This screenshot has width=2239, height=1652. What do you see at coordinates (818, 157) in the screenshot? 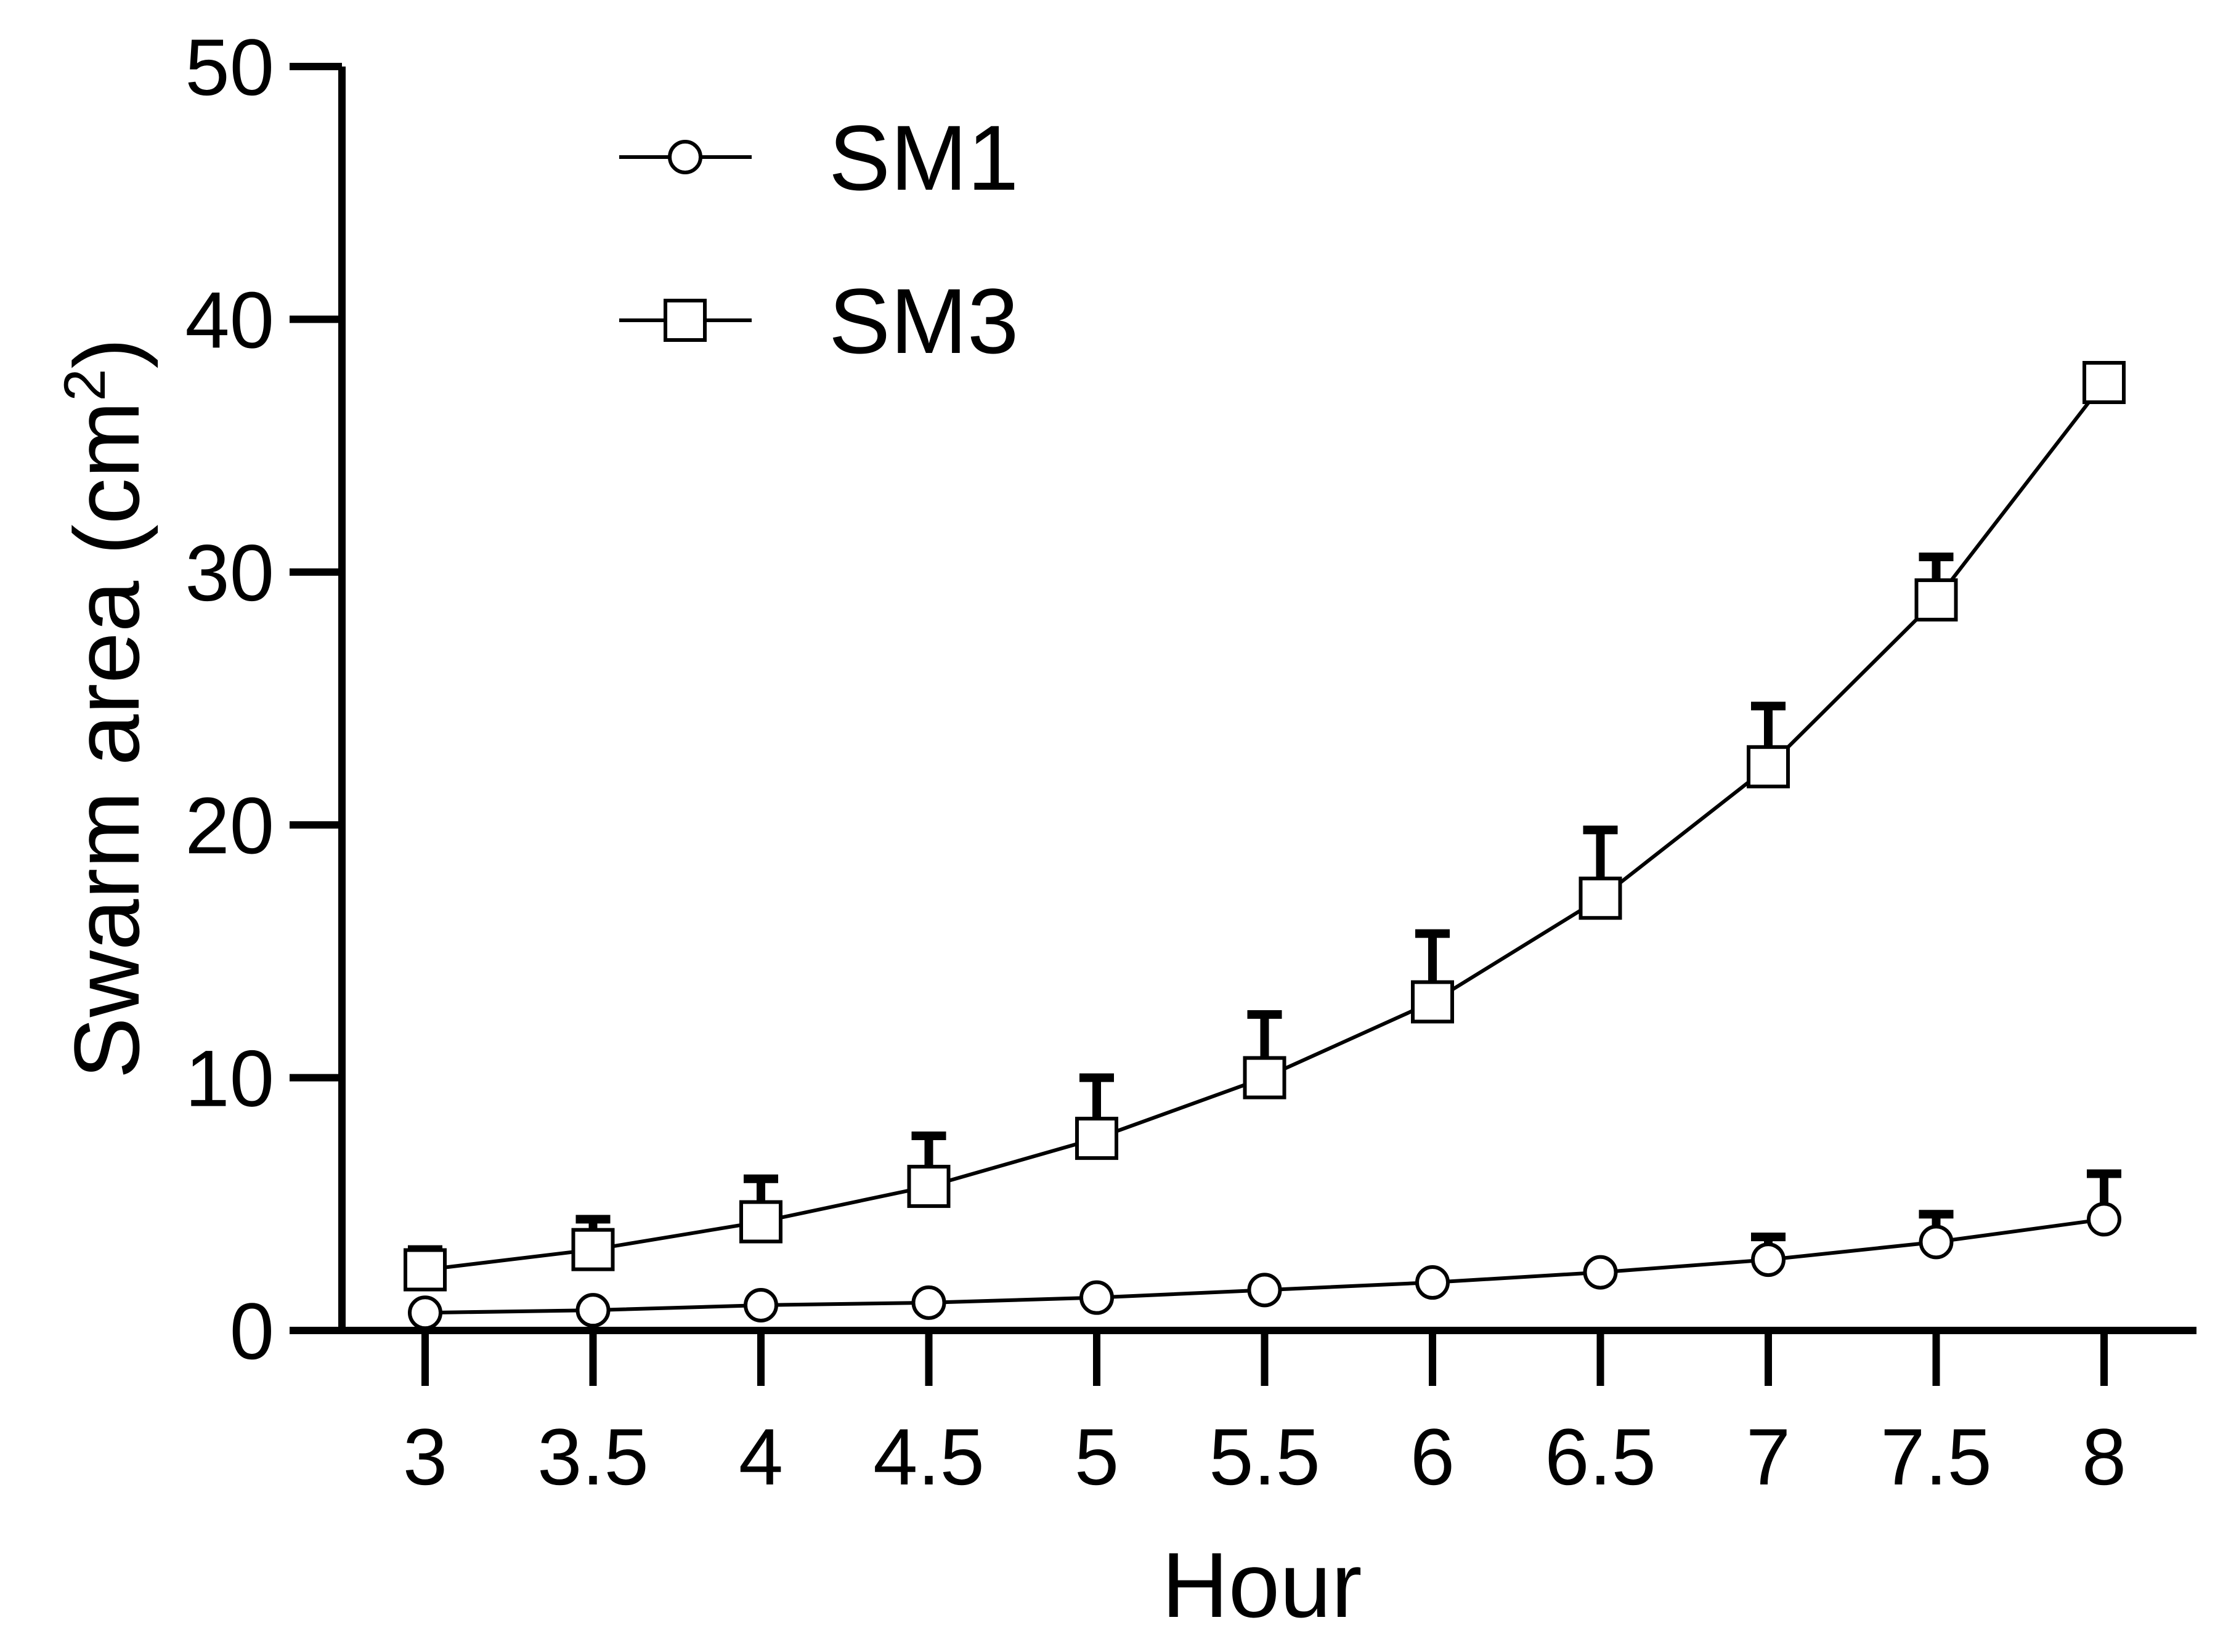
I see `legend-item-sm1: SM1` at bounding box center [818, 157].